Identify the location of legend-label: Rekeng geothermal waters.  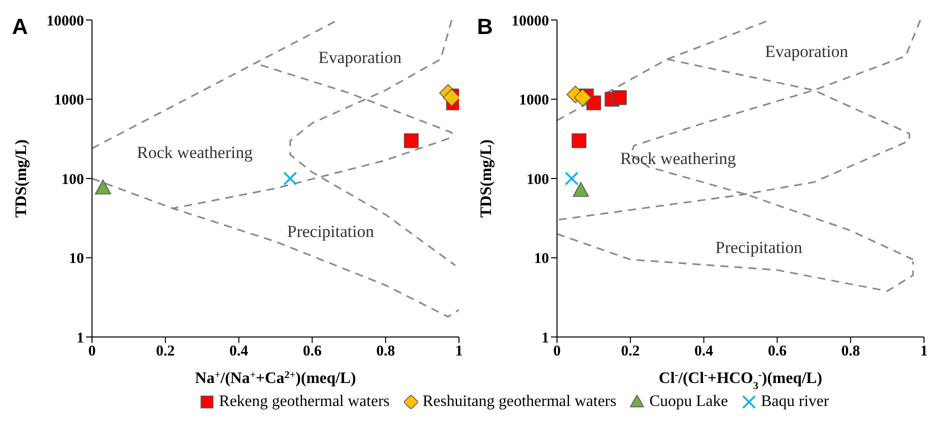
(304, 402).